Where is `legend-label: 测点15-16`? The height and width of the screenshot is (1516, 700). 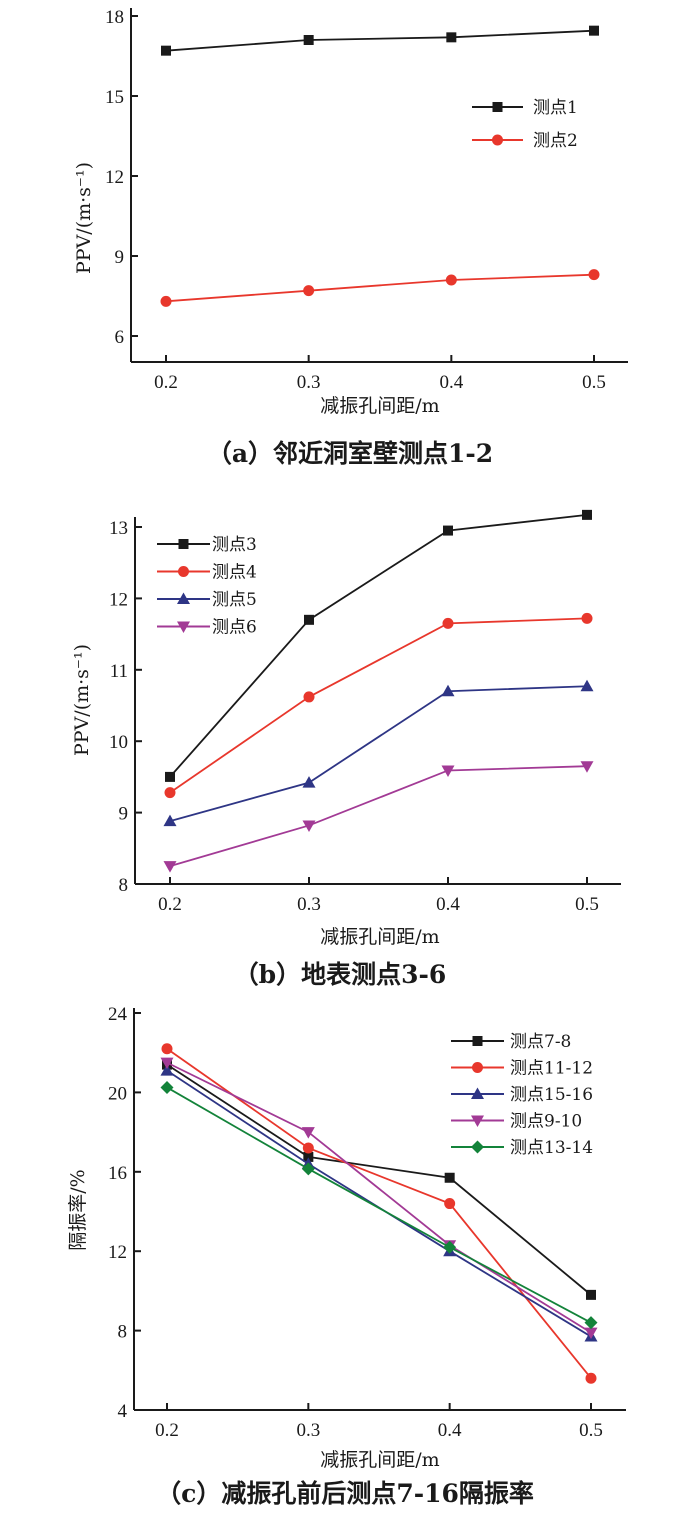
legend-label: 测点15-16 is located at coordinates (551, 1095).